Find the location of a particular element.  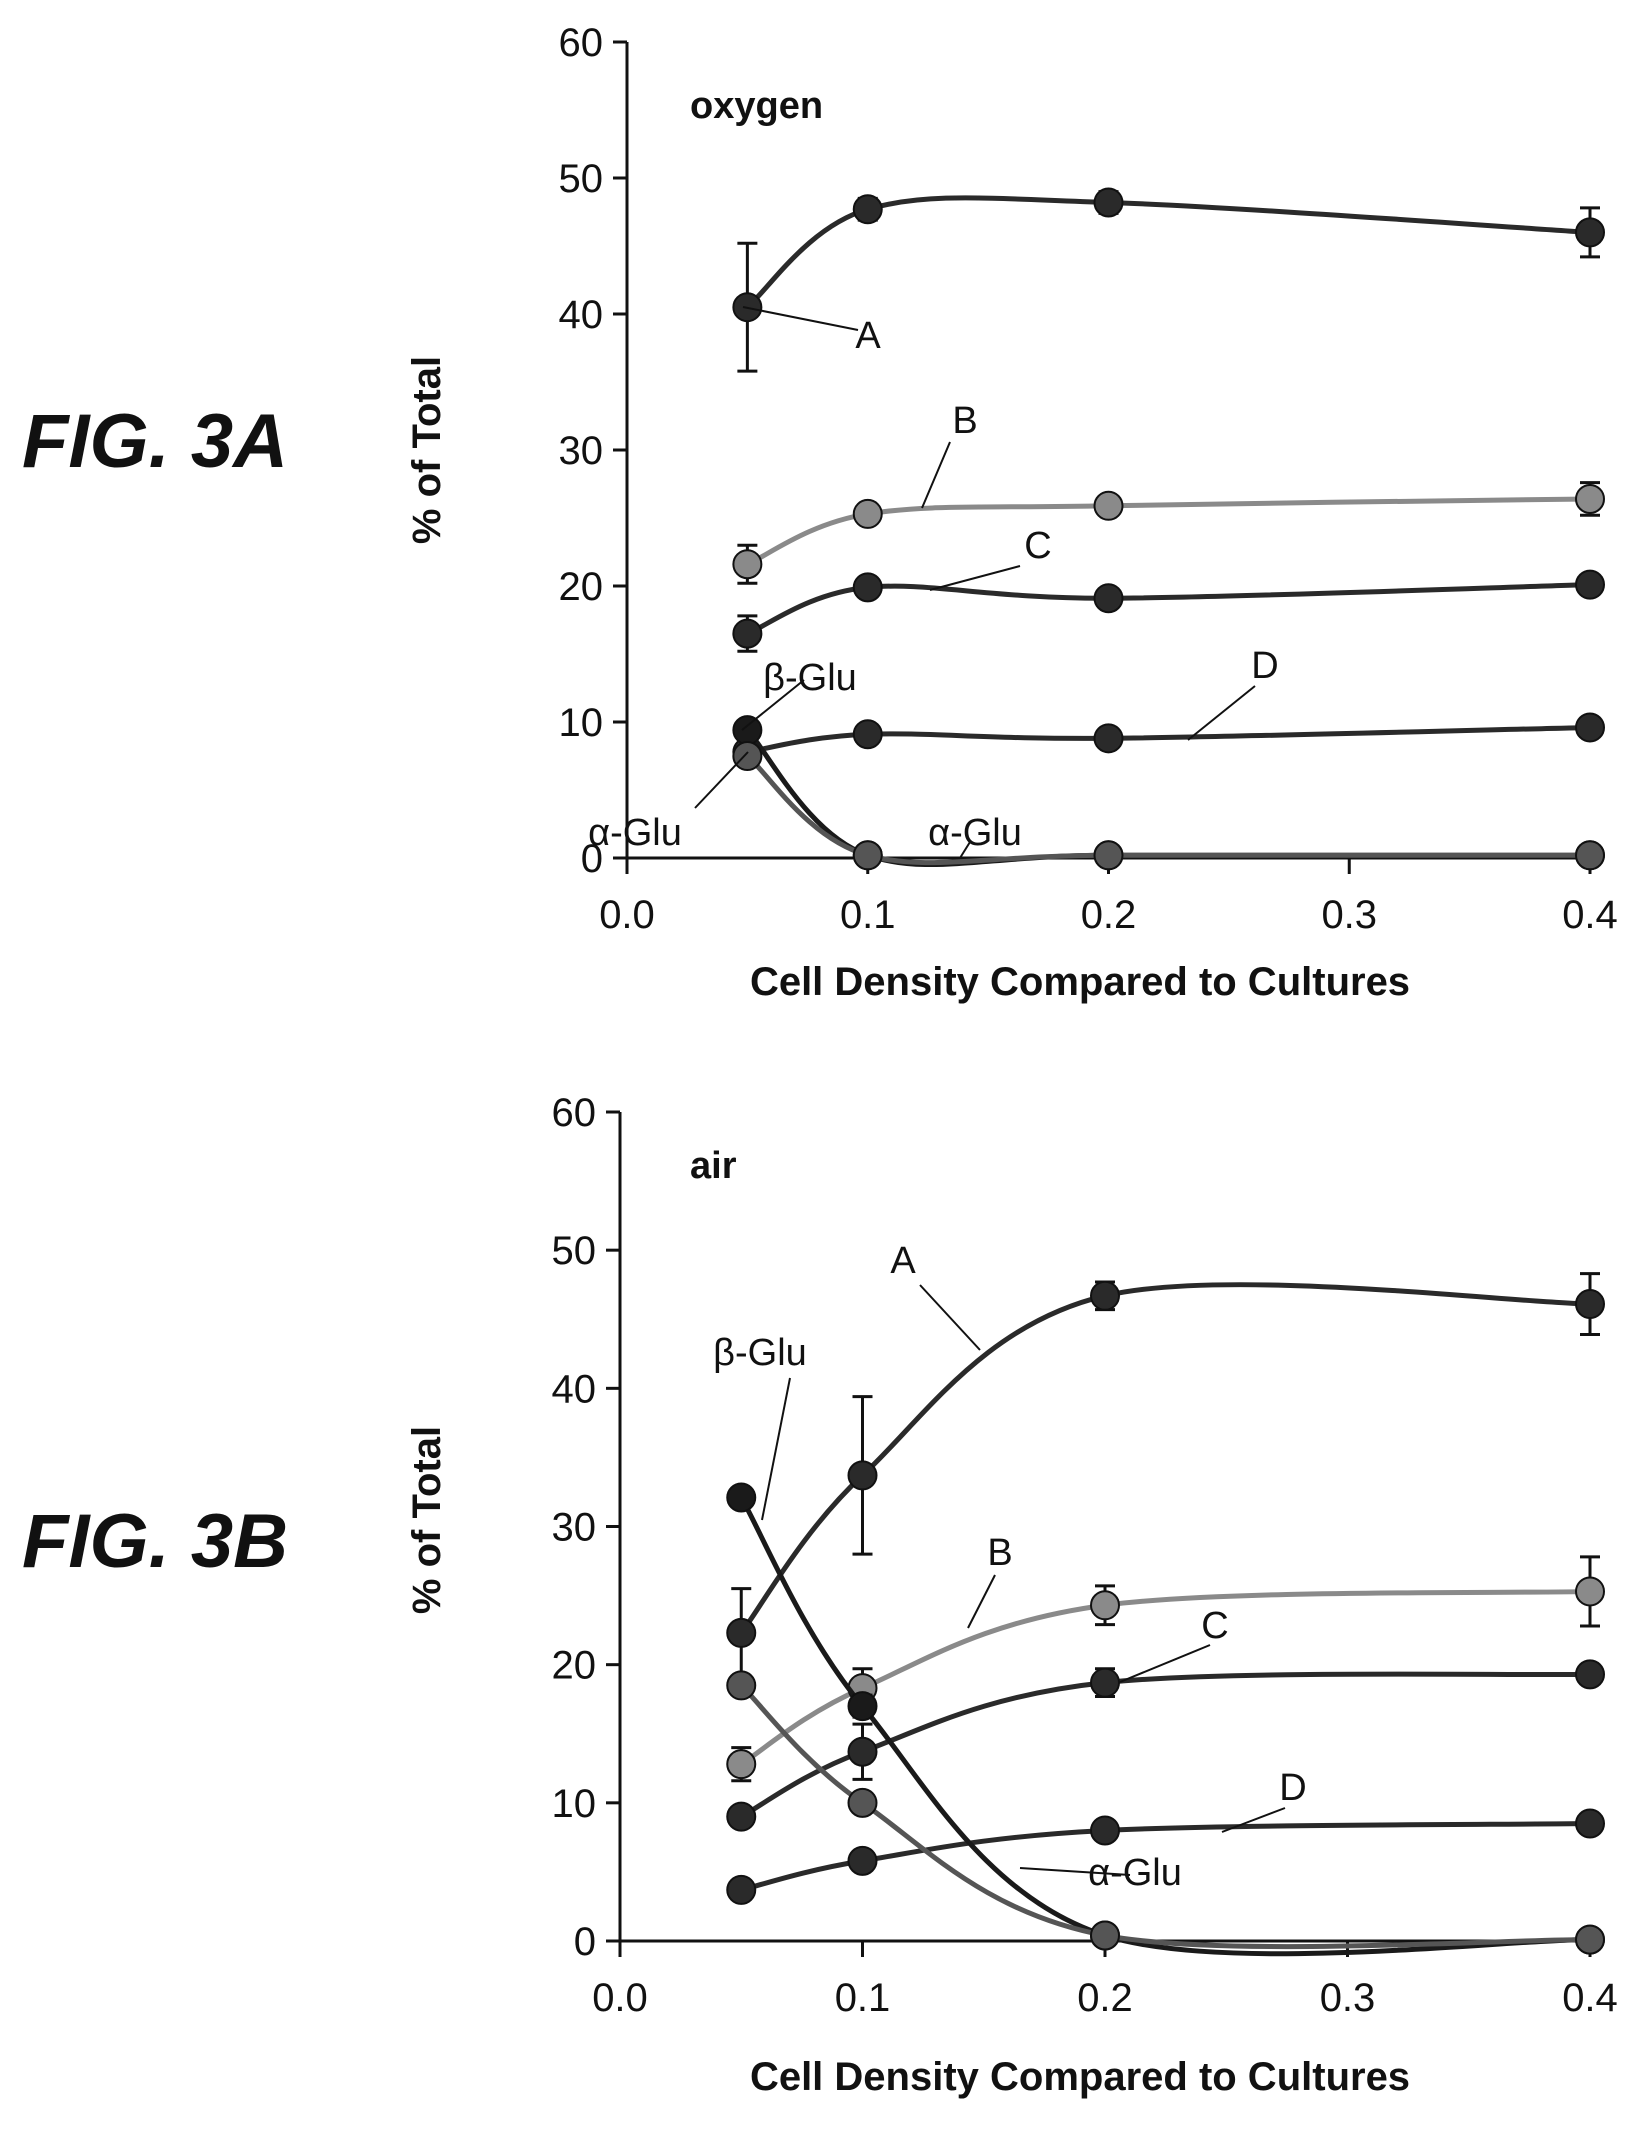

b-label-alpha-glu: α-Glu is located at coordinates (1135, 1873).